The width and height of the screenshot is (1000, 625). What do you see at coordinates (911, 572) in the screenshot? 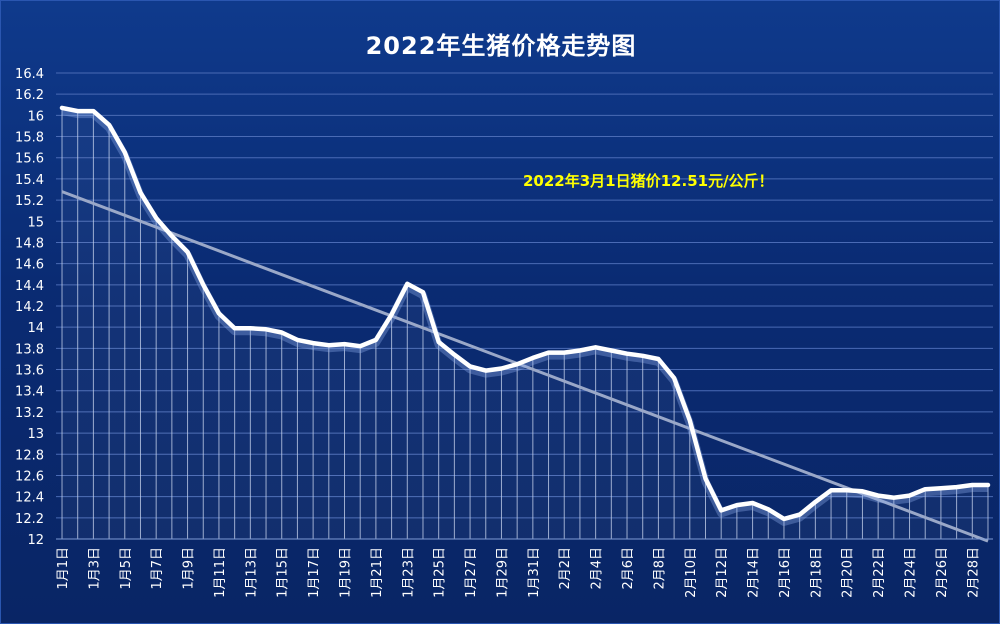
I see `x-tick-label: 2月24日` at bounding box center [911, 572].